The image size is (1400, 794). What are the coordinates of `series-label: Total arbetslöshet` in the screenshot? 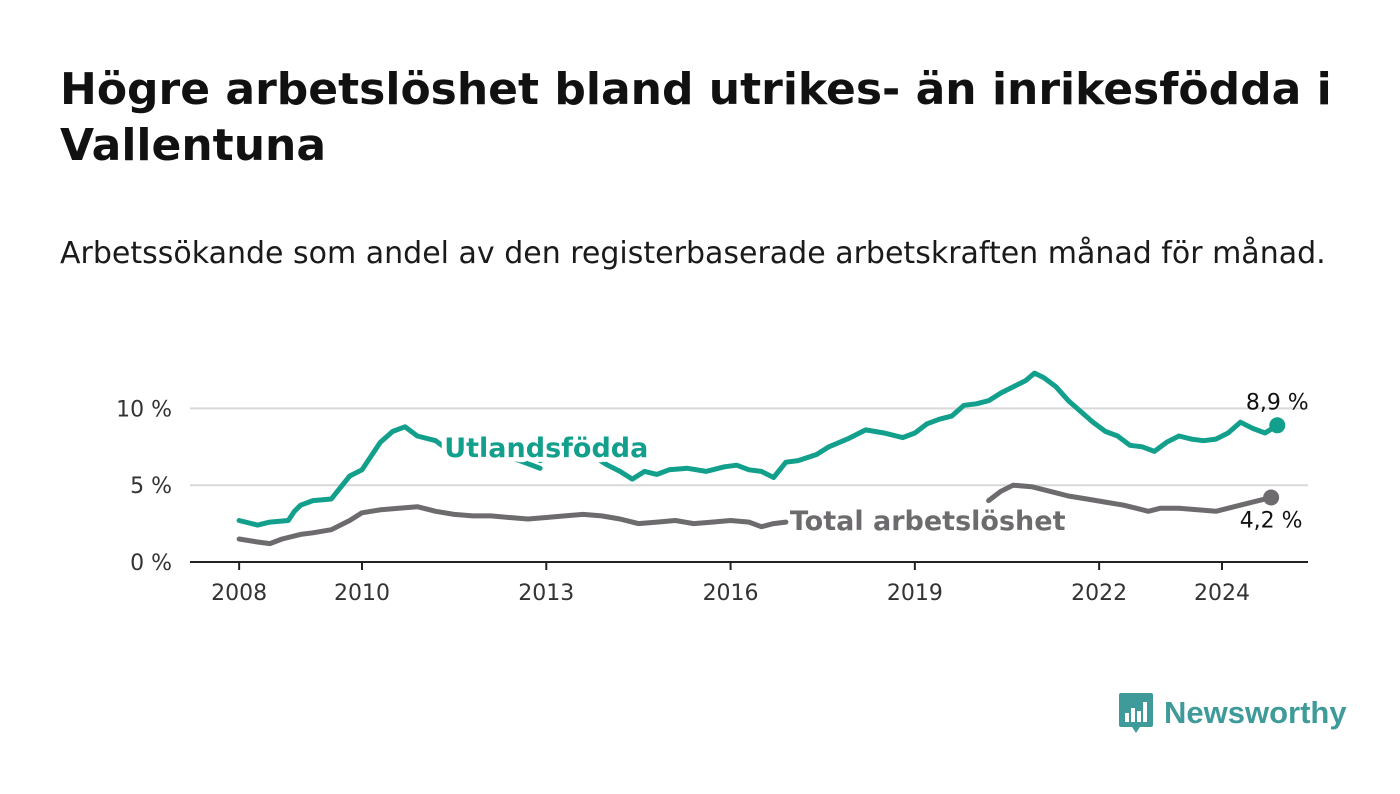 It's located at (928, 521).